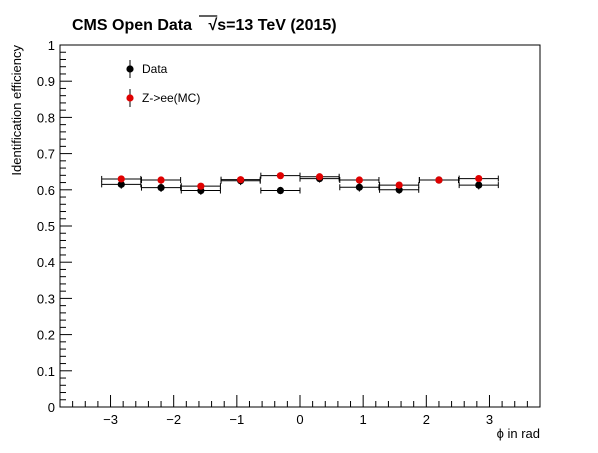 The image size is (598, 453). Describe the element at coordinates (46, 117) in the screenshot. I see `y-tick-label: 0.8` at that location.